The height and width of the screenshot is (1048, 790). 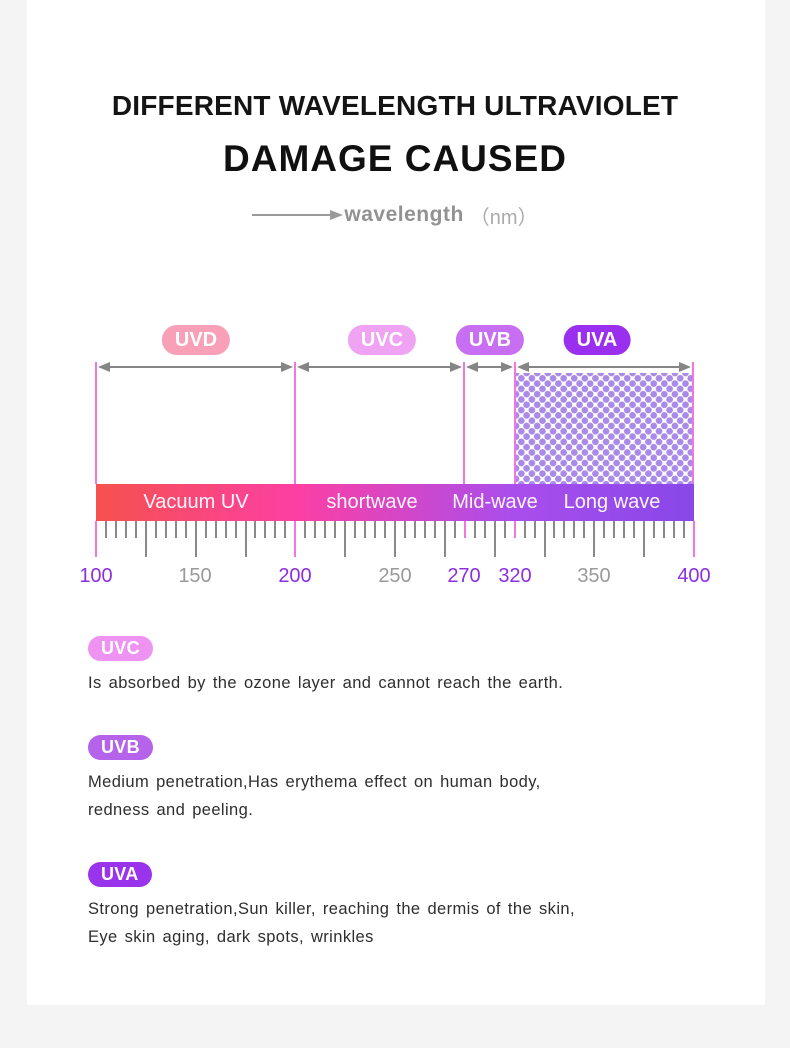 I want to click on axis-label-150: 150, so click(x=195, y=576).